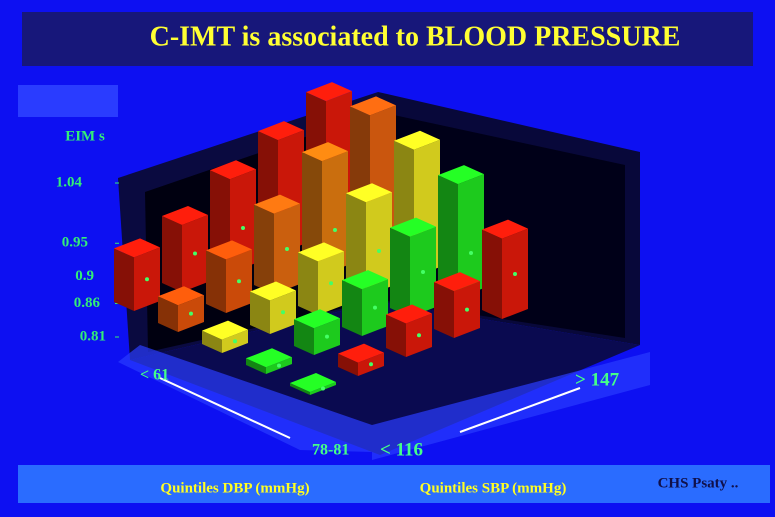 The height and width of the screenshot is (517, 775). Describe the element at coordinates (154, 375) in the screenshot. I see `dbp-start: < 61` at that location.